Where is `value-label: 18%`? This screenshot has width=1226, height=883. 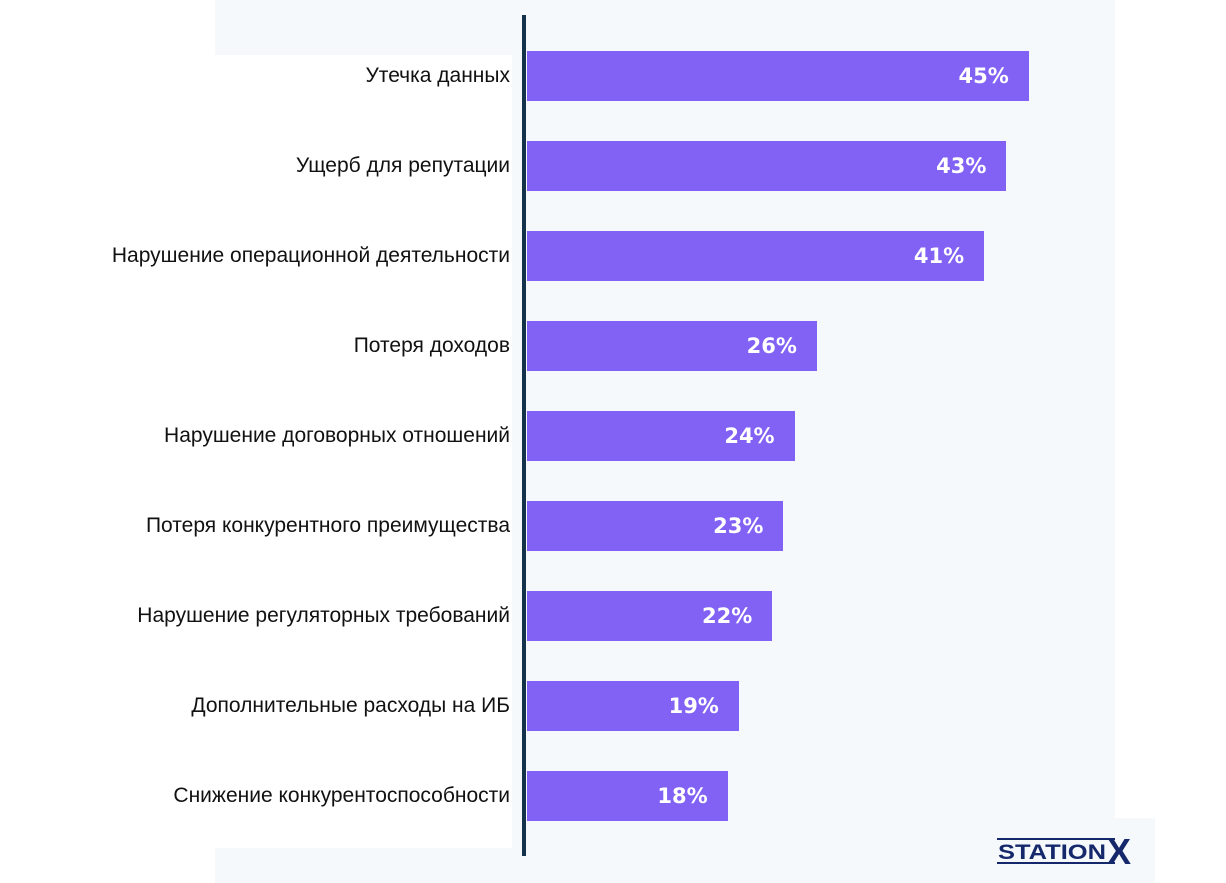
value-label: 18% is located at coordinates (682, 796).